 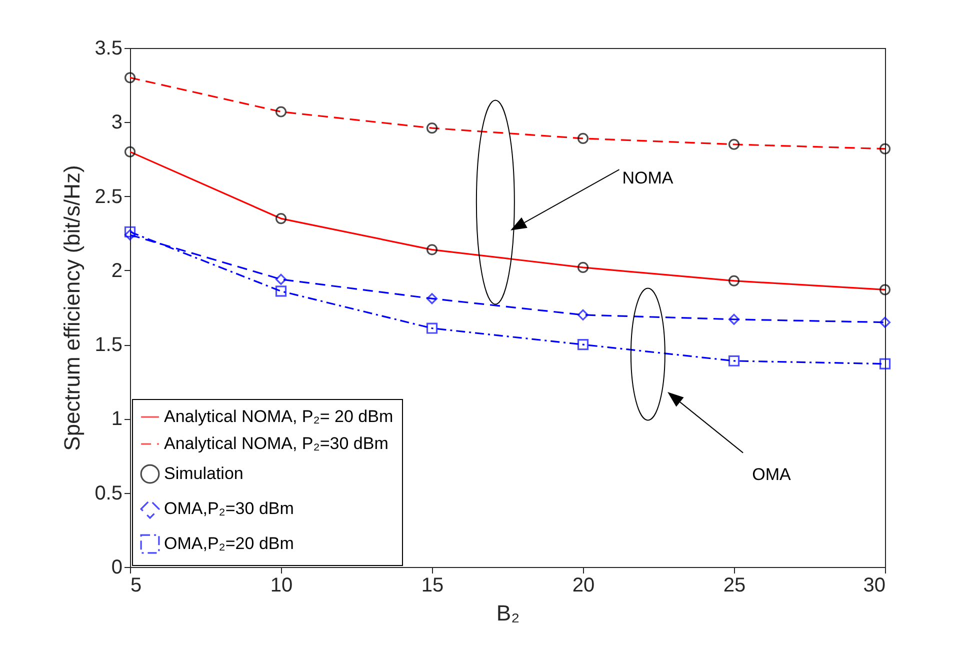 What do you see at coordinates (116, 567) in the screenshot?
I see `y-tick-label: 0` at bounding box center [116, 567].